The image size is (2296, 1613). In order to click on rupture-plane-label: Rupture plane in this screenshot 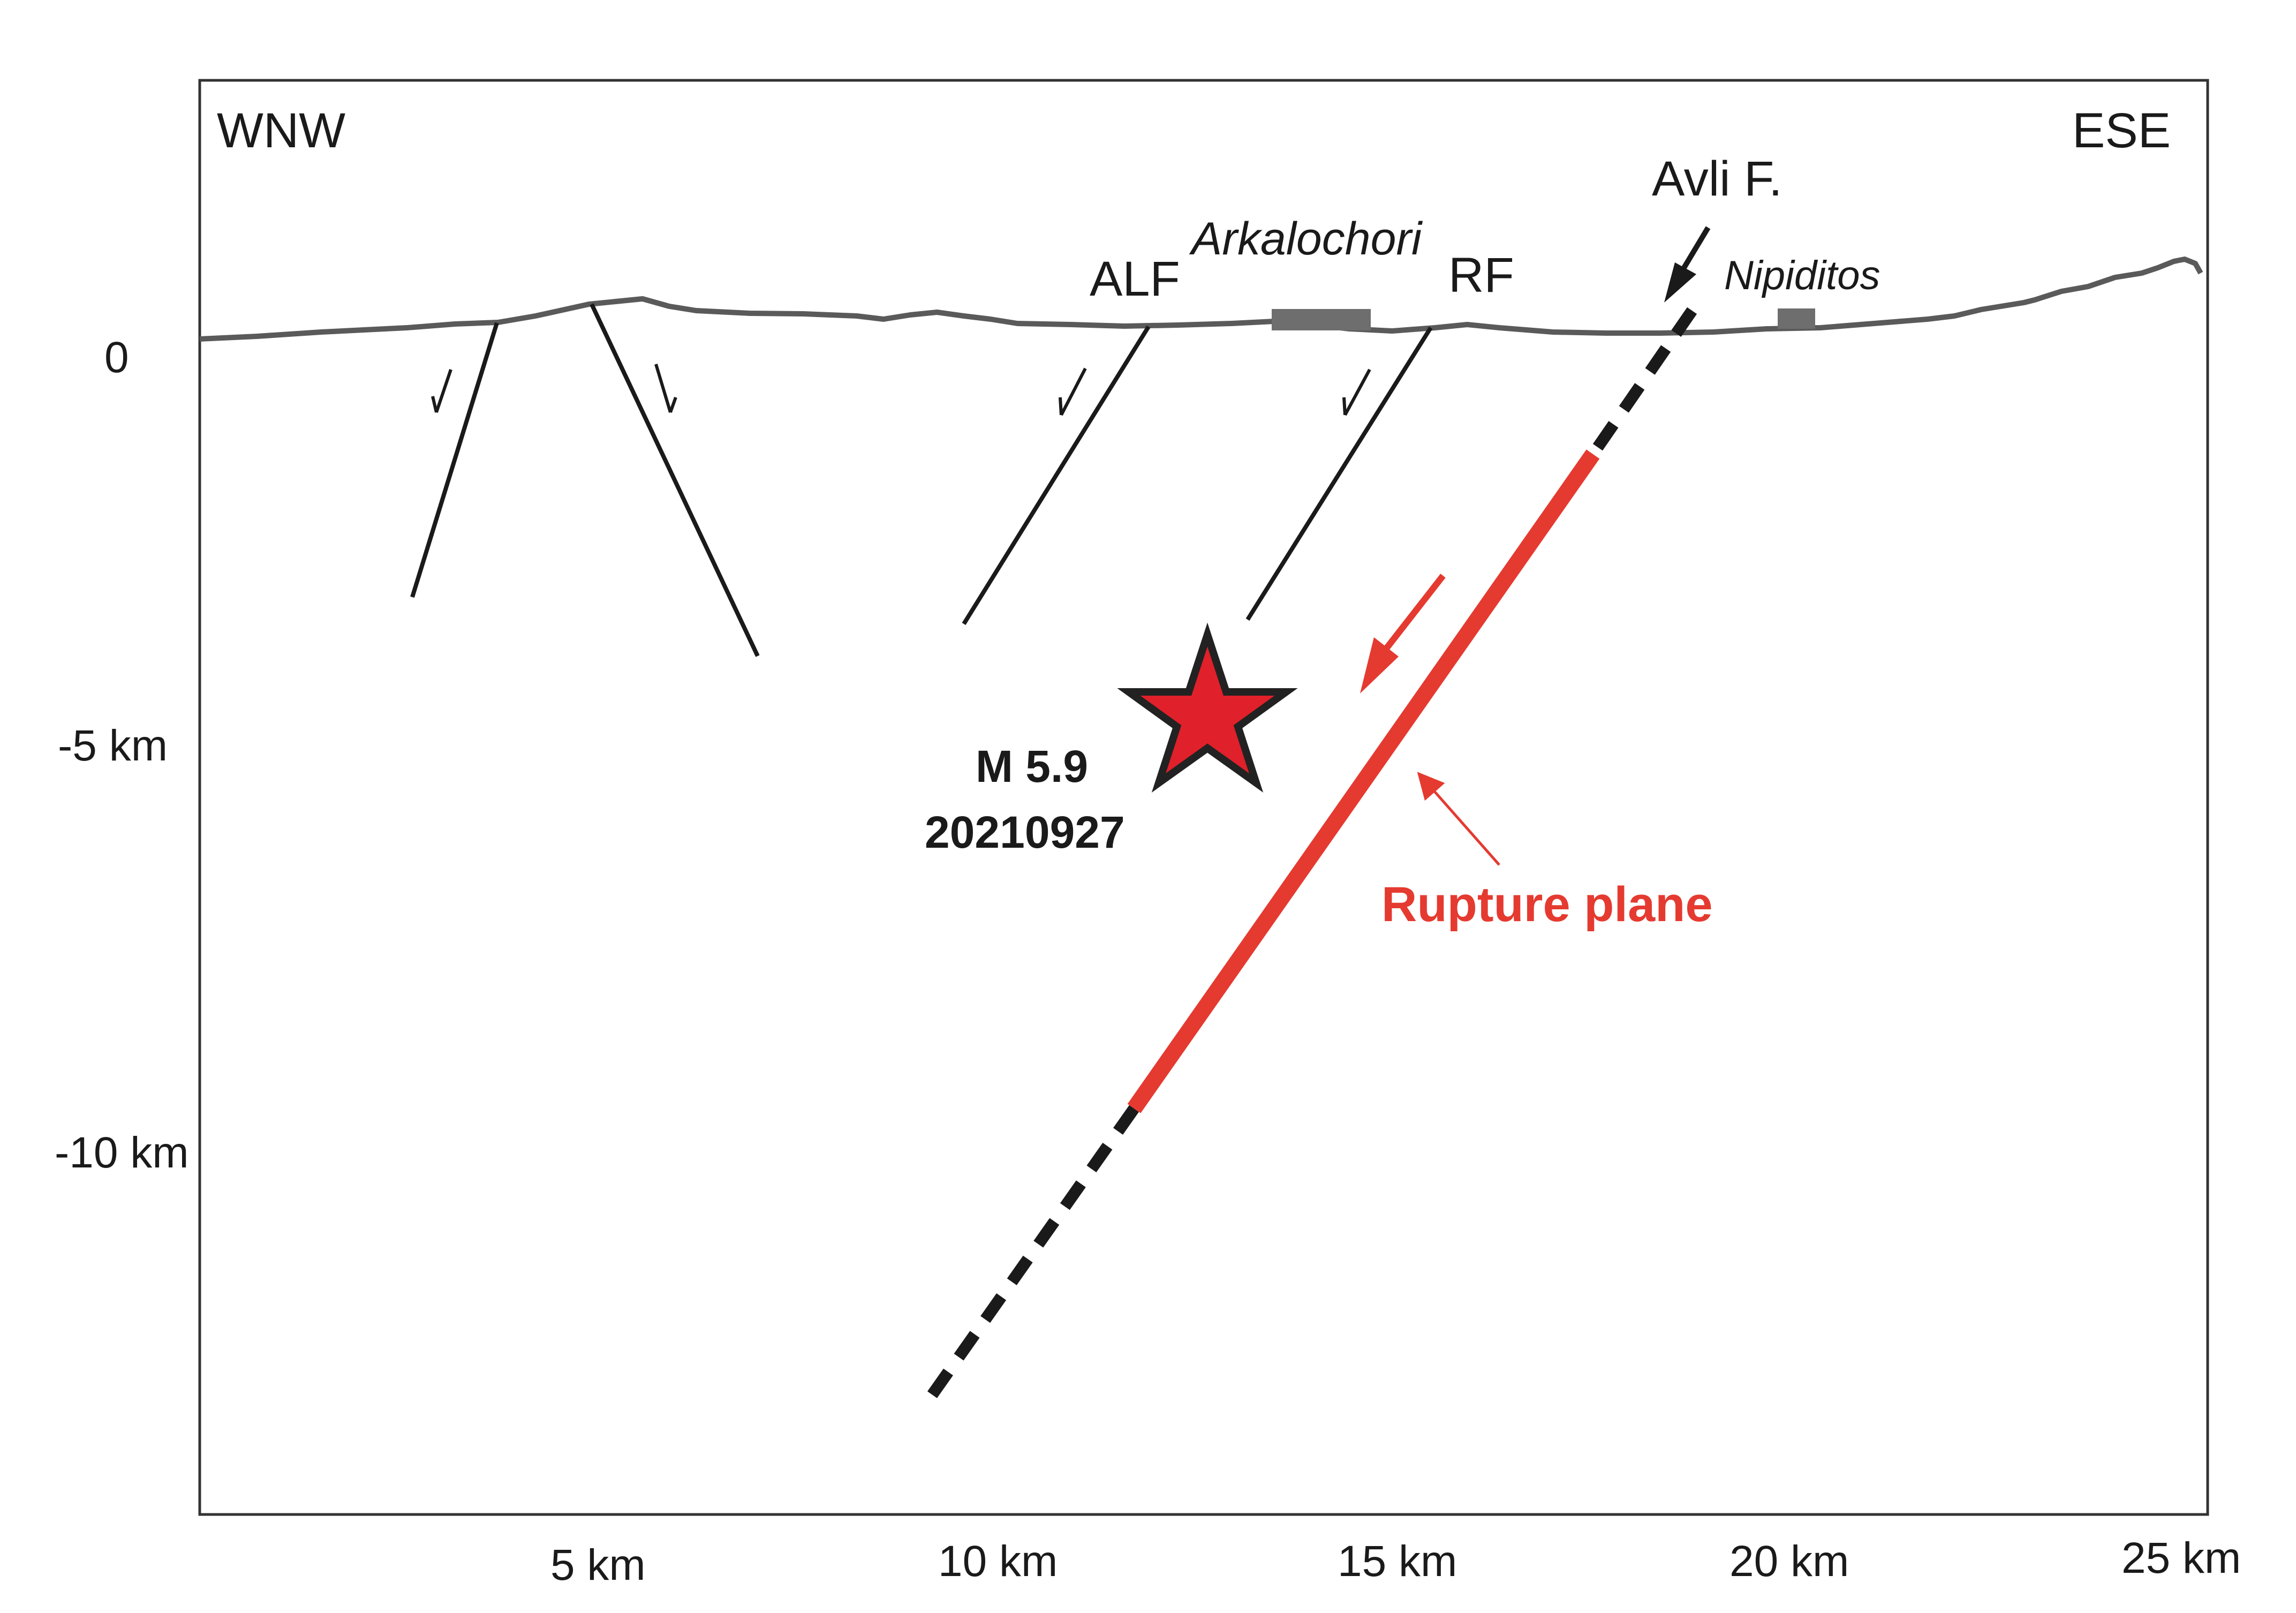, I will do `click(1546, 904)`.